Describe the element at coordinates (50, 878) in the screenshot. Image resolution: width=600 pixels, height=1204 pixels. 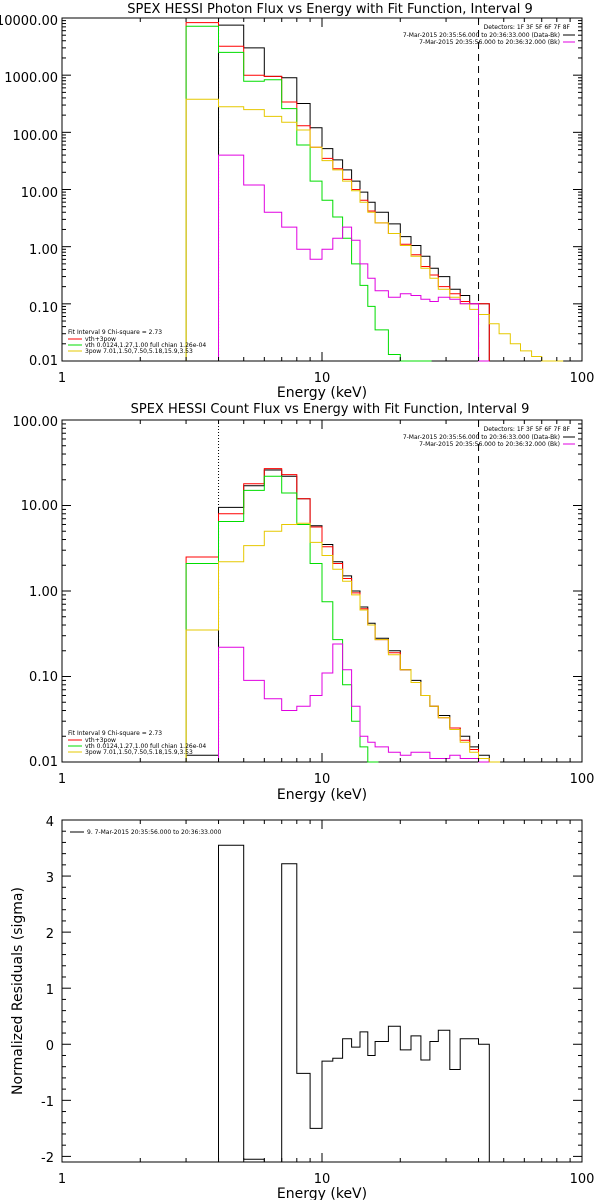
I see `y-tick-label: 3` at that location.